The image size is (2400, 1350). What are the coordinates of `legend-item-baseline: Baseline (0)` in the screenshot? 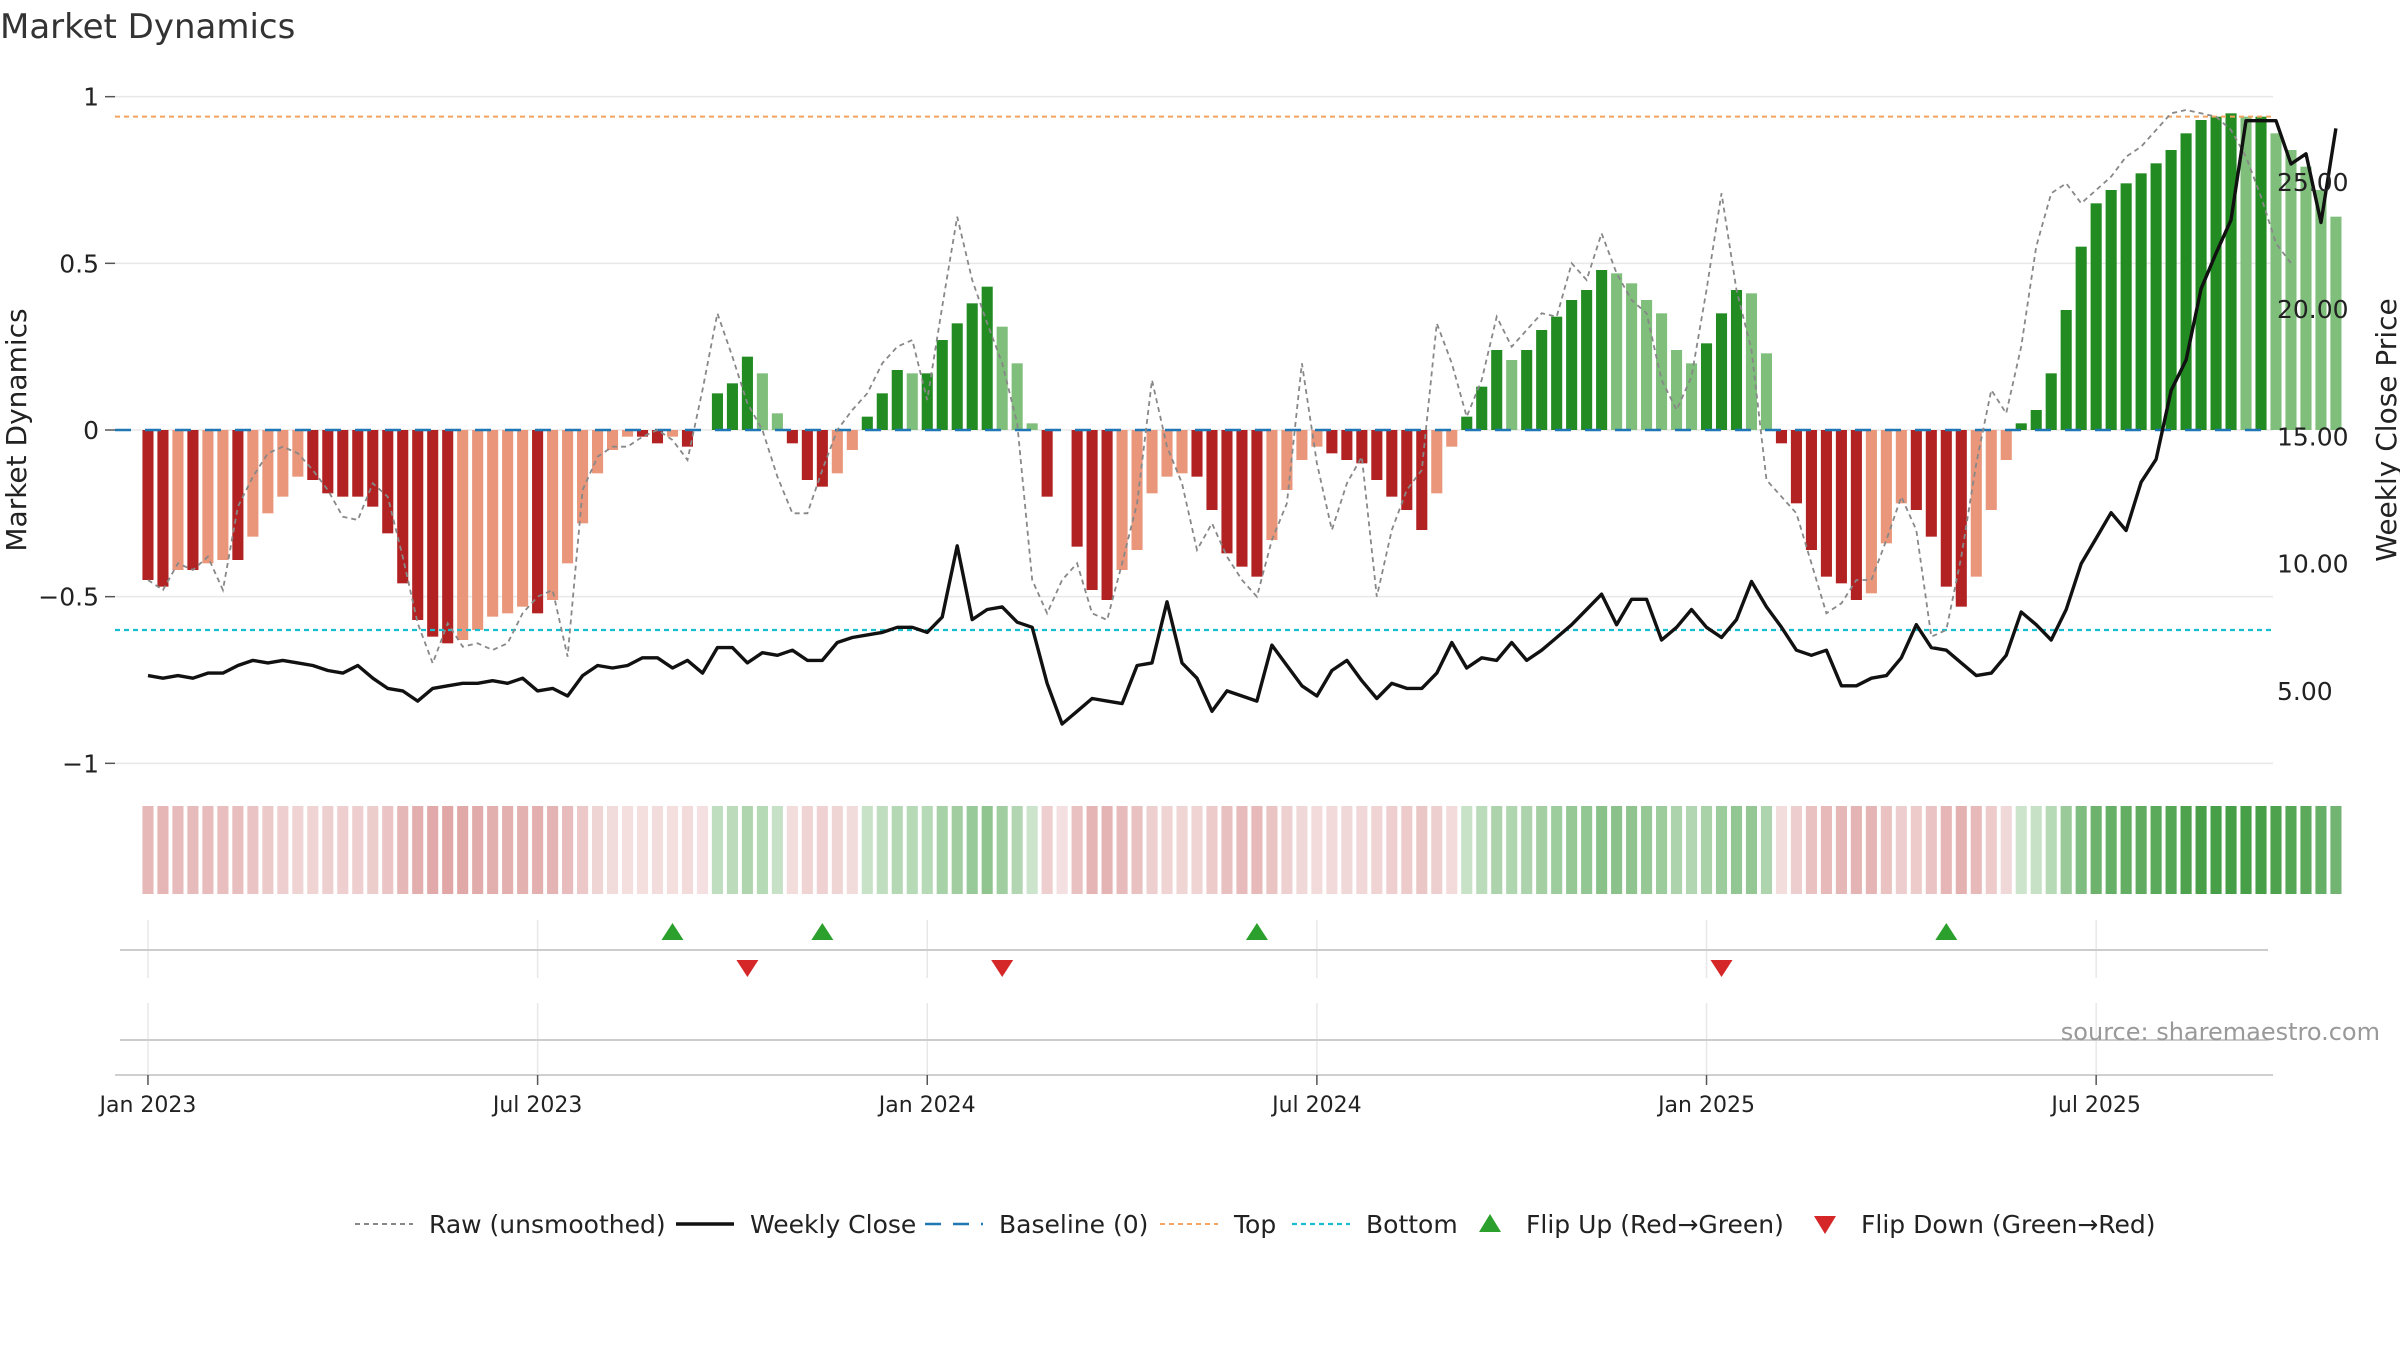 It's located at (1036, 1224).